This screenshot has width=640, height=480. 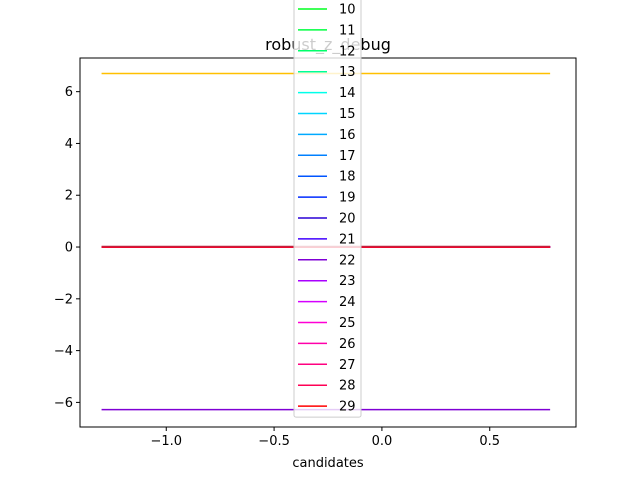 What do you see at coordinates (347, 156) in the screenshot?
I see `legend-label-17: 17` at bounding box center [347, 156].